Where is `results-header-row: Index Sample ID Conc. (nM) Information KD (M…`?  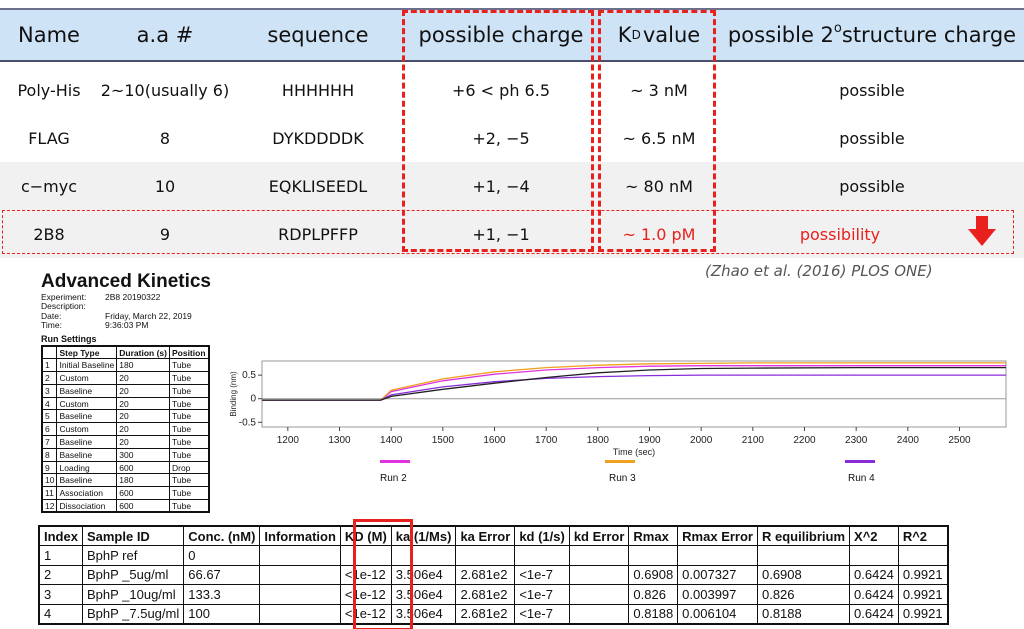 results-header-row: Index Sample ID Conc. (nM) Information KD (M… is located at coordinates (493, 535).